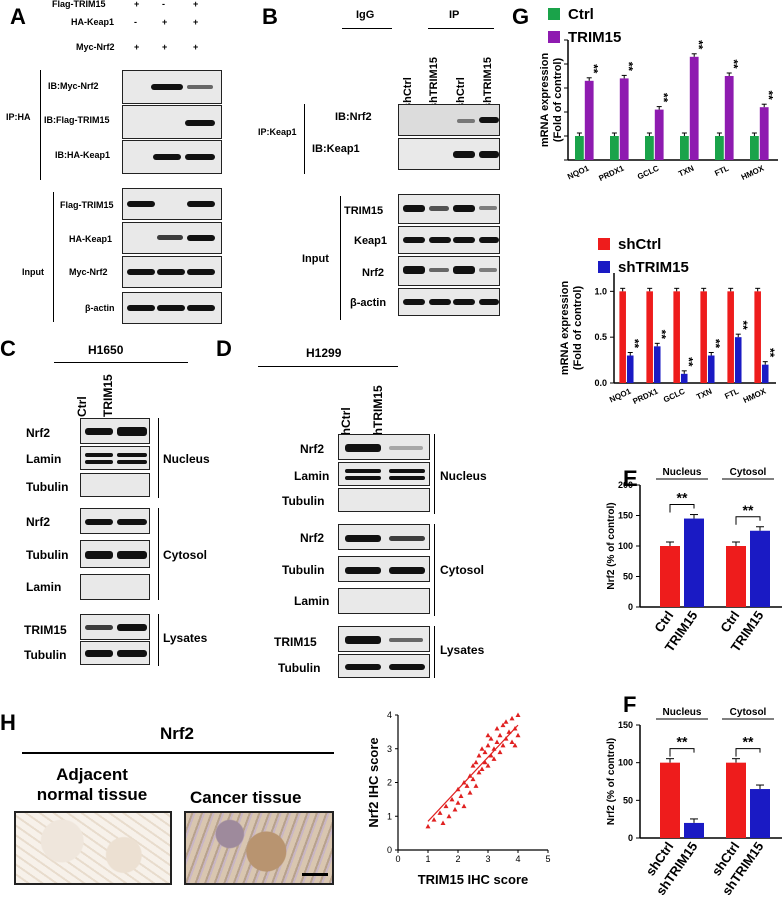 Image resolution: width=784 pixels, height=899 pixels. I want to click on ip-group-label: IP:HA, so click(18, 117).